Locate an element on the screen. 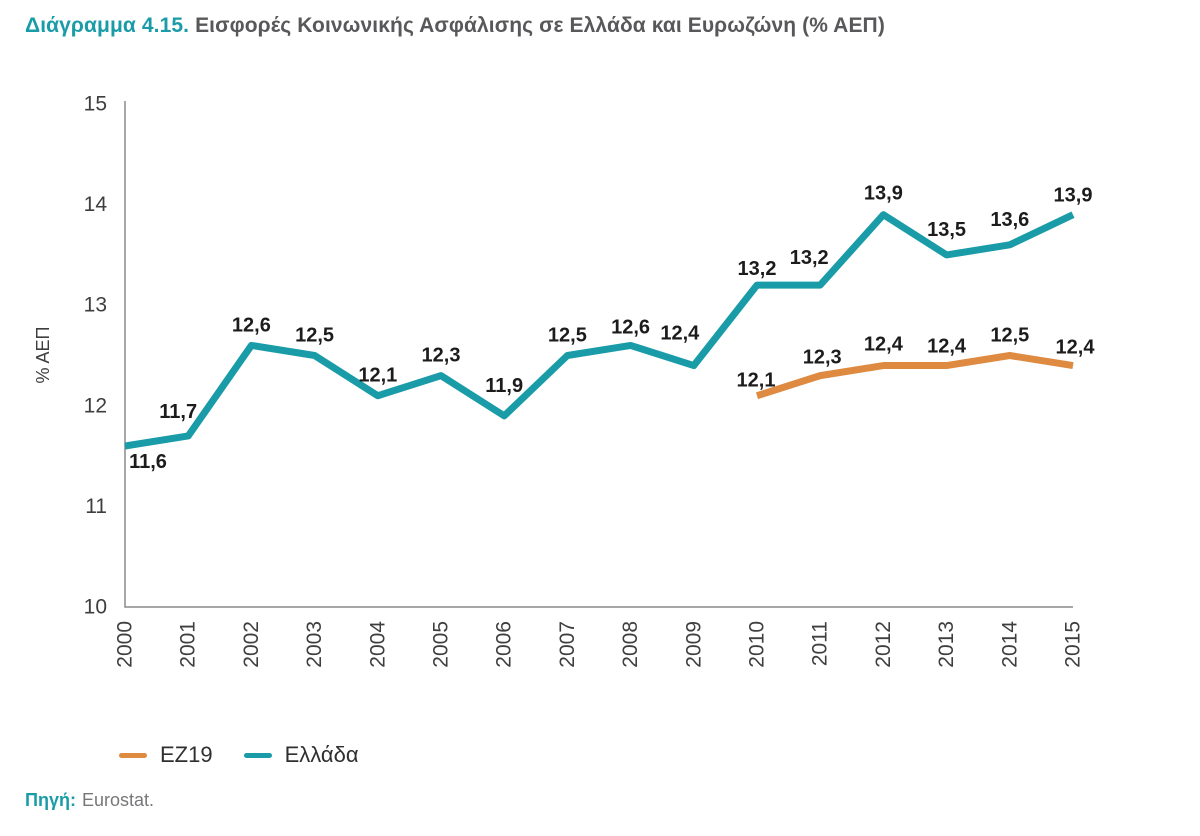 The height and width of the screenshot is (836, 1200). x-tick-label: 2003 is located at coordinates (314, 644).